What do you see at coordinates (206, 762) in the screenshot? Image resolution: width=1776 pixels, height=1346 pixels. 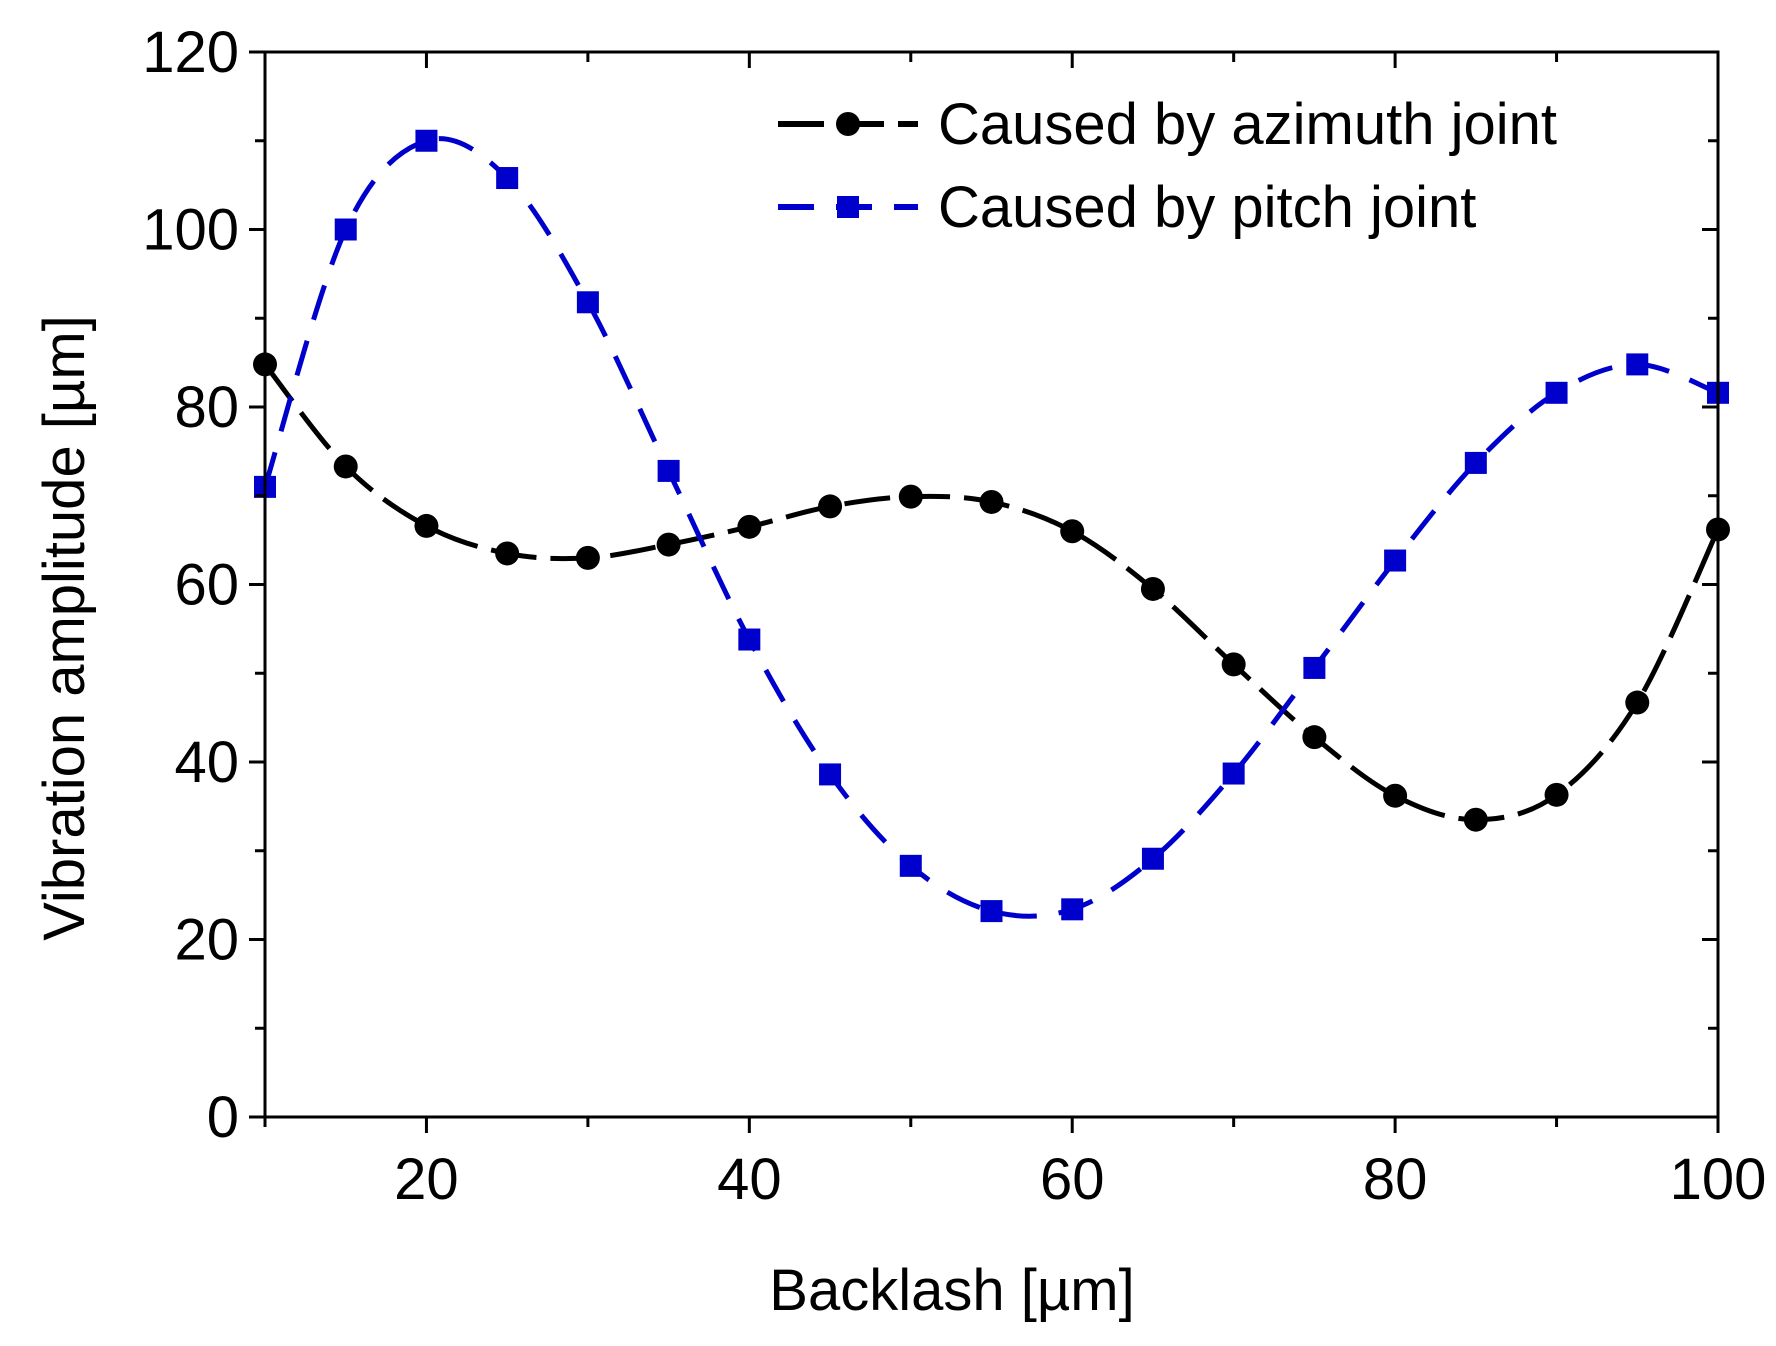 I see `y-tick-label: 40` at bounding box center [206, 762].